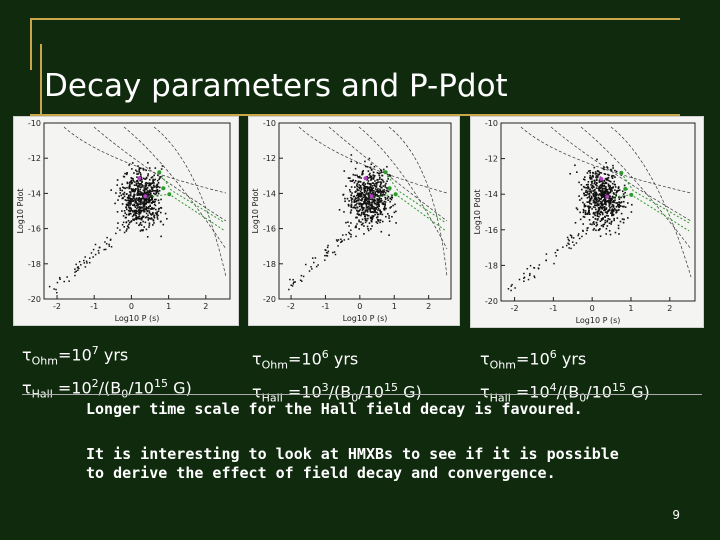 The image size is (720, 540). I want to click on y-tick-label: -18, so click(491, 265).